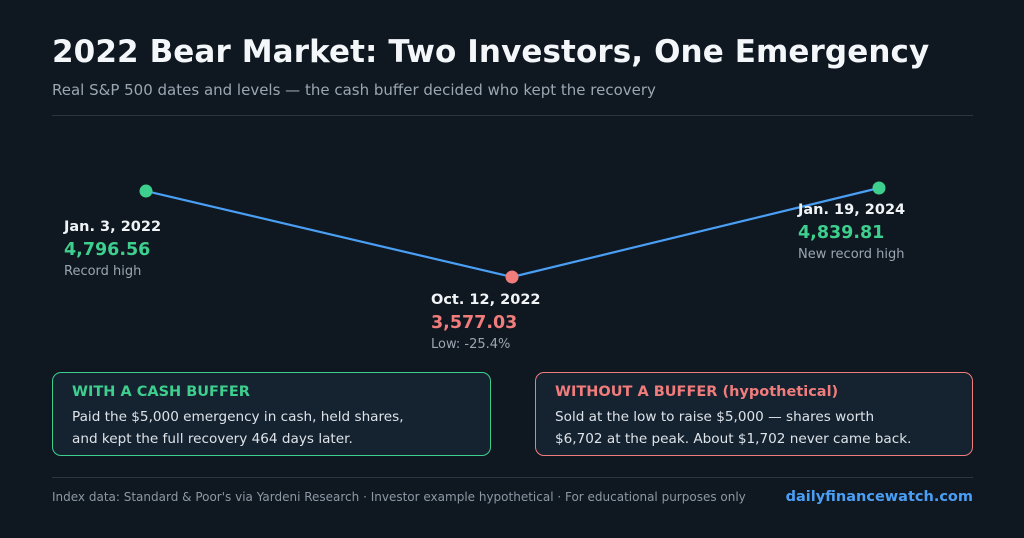 The width and height of the screenshot is (1024, 538). What do you see at coordinates (851, 254) in the screenshot?
I see `point-note: New record high` at bounding box center [851, 254].